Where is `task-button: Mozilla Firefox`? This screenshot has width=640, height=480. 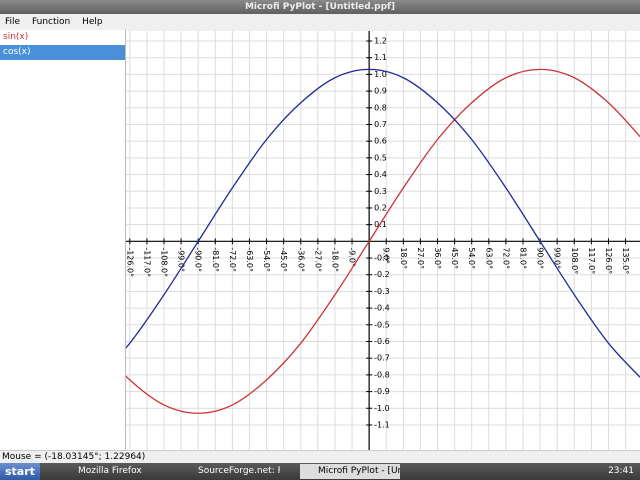 task-button: Mozilla Firefox is located at coordinates (110, 471).